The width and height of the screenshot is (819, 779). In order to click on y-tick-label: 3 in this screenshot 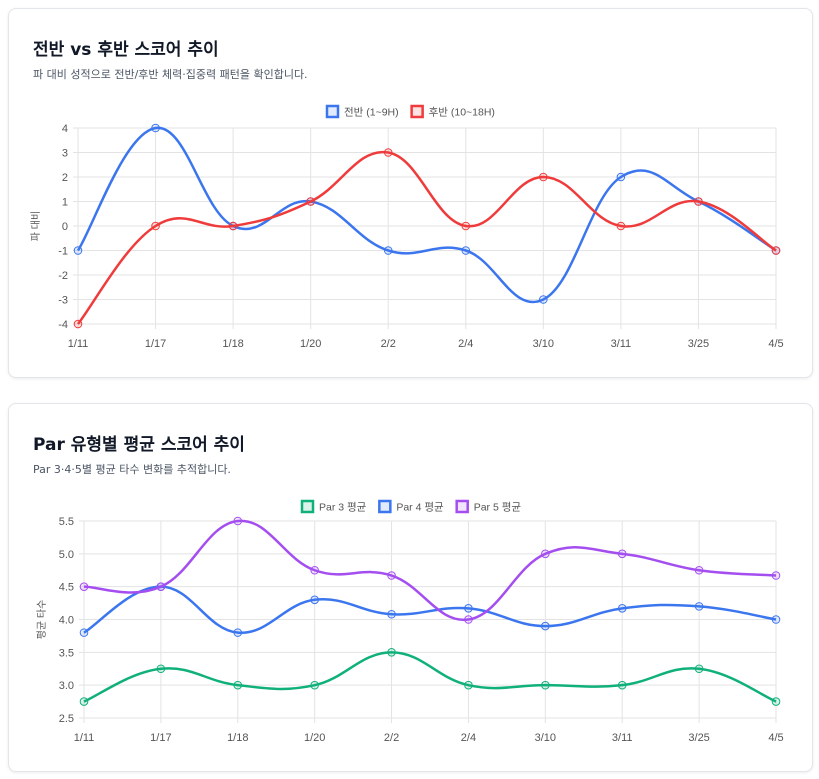, I will do `click(65, 154)`.